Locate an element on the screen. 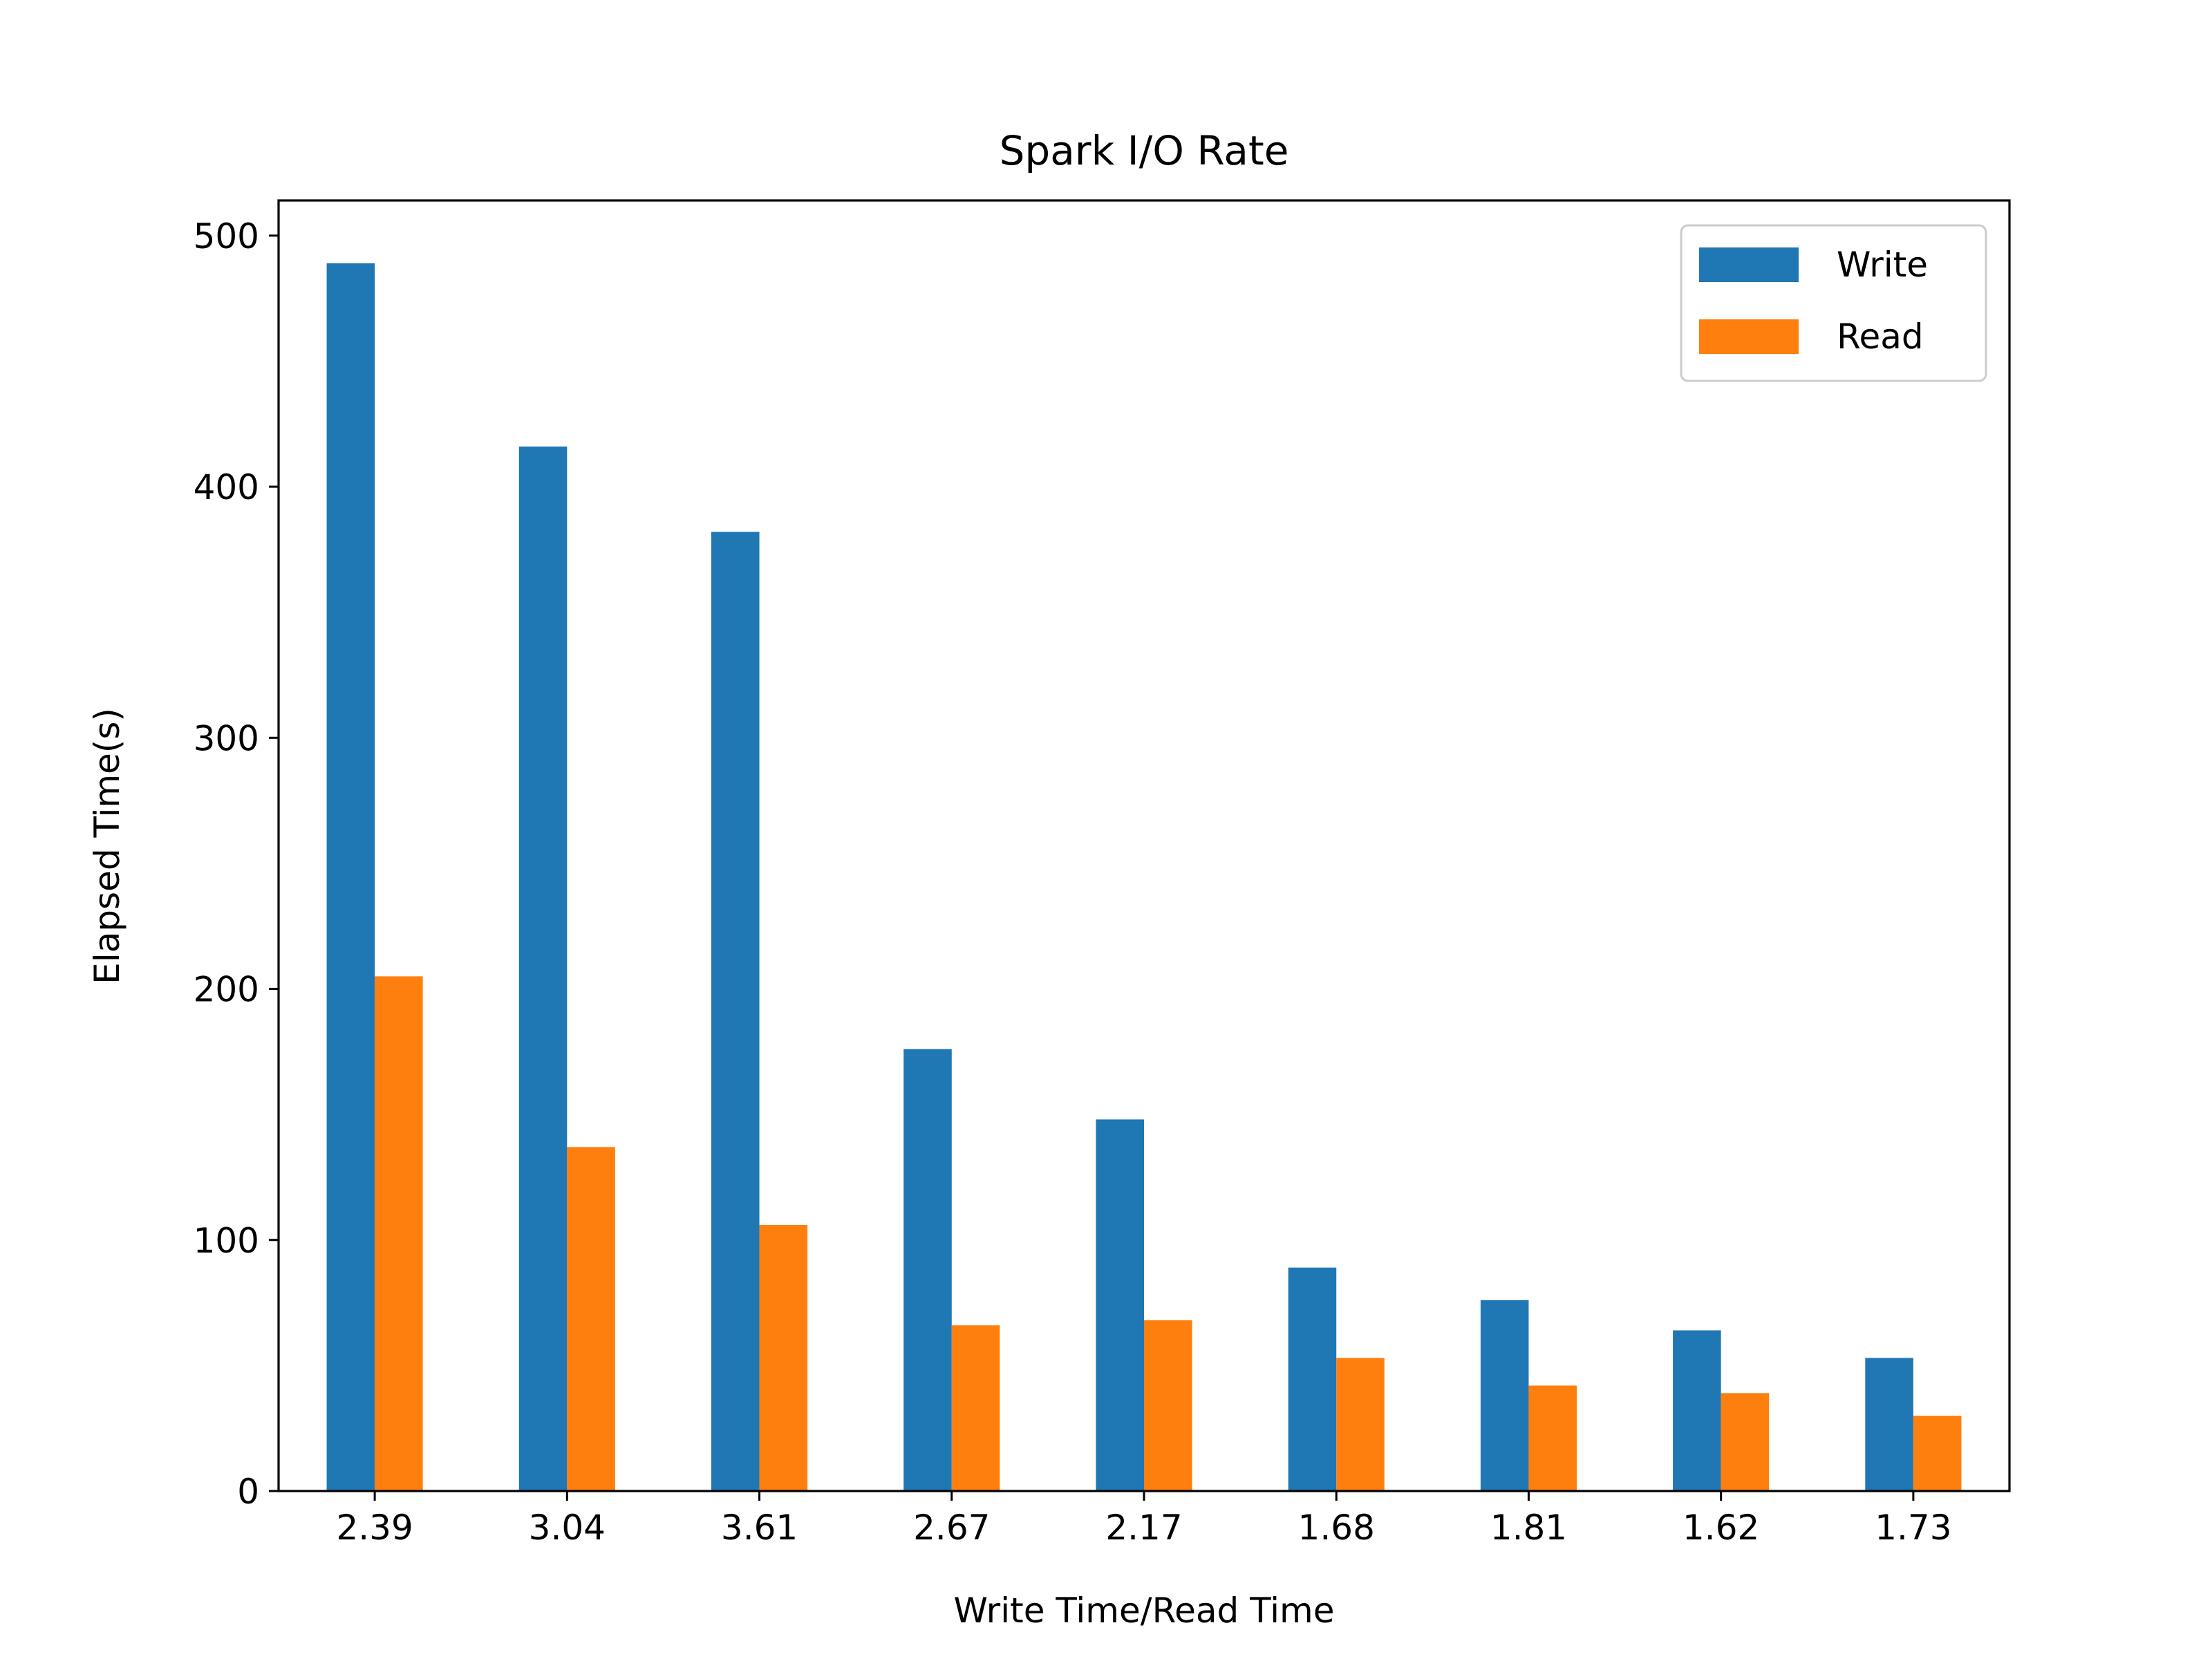 The height and width of the screenshot is (1659, 2212). x-tick-label-6: 1.81 is located at coordinates (1529, 1528).